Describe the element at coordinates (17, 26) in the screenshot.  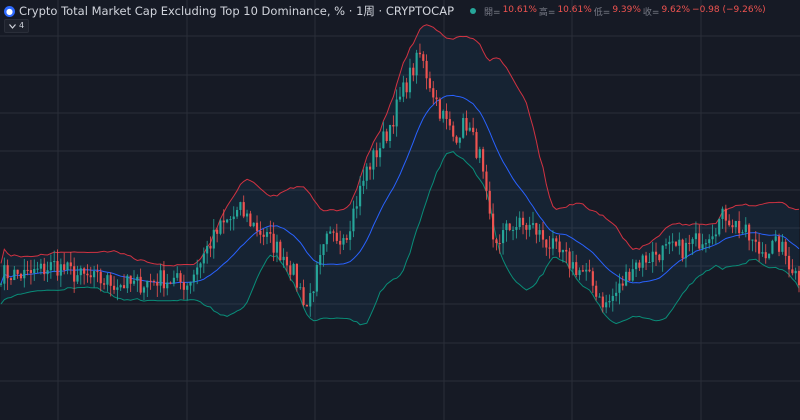
I see `indicators-toggle: 4` at that location.